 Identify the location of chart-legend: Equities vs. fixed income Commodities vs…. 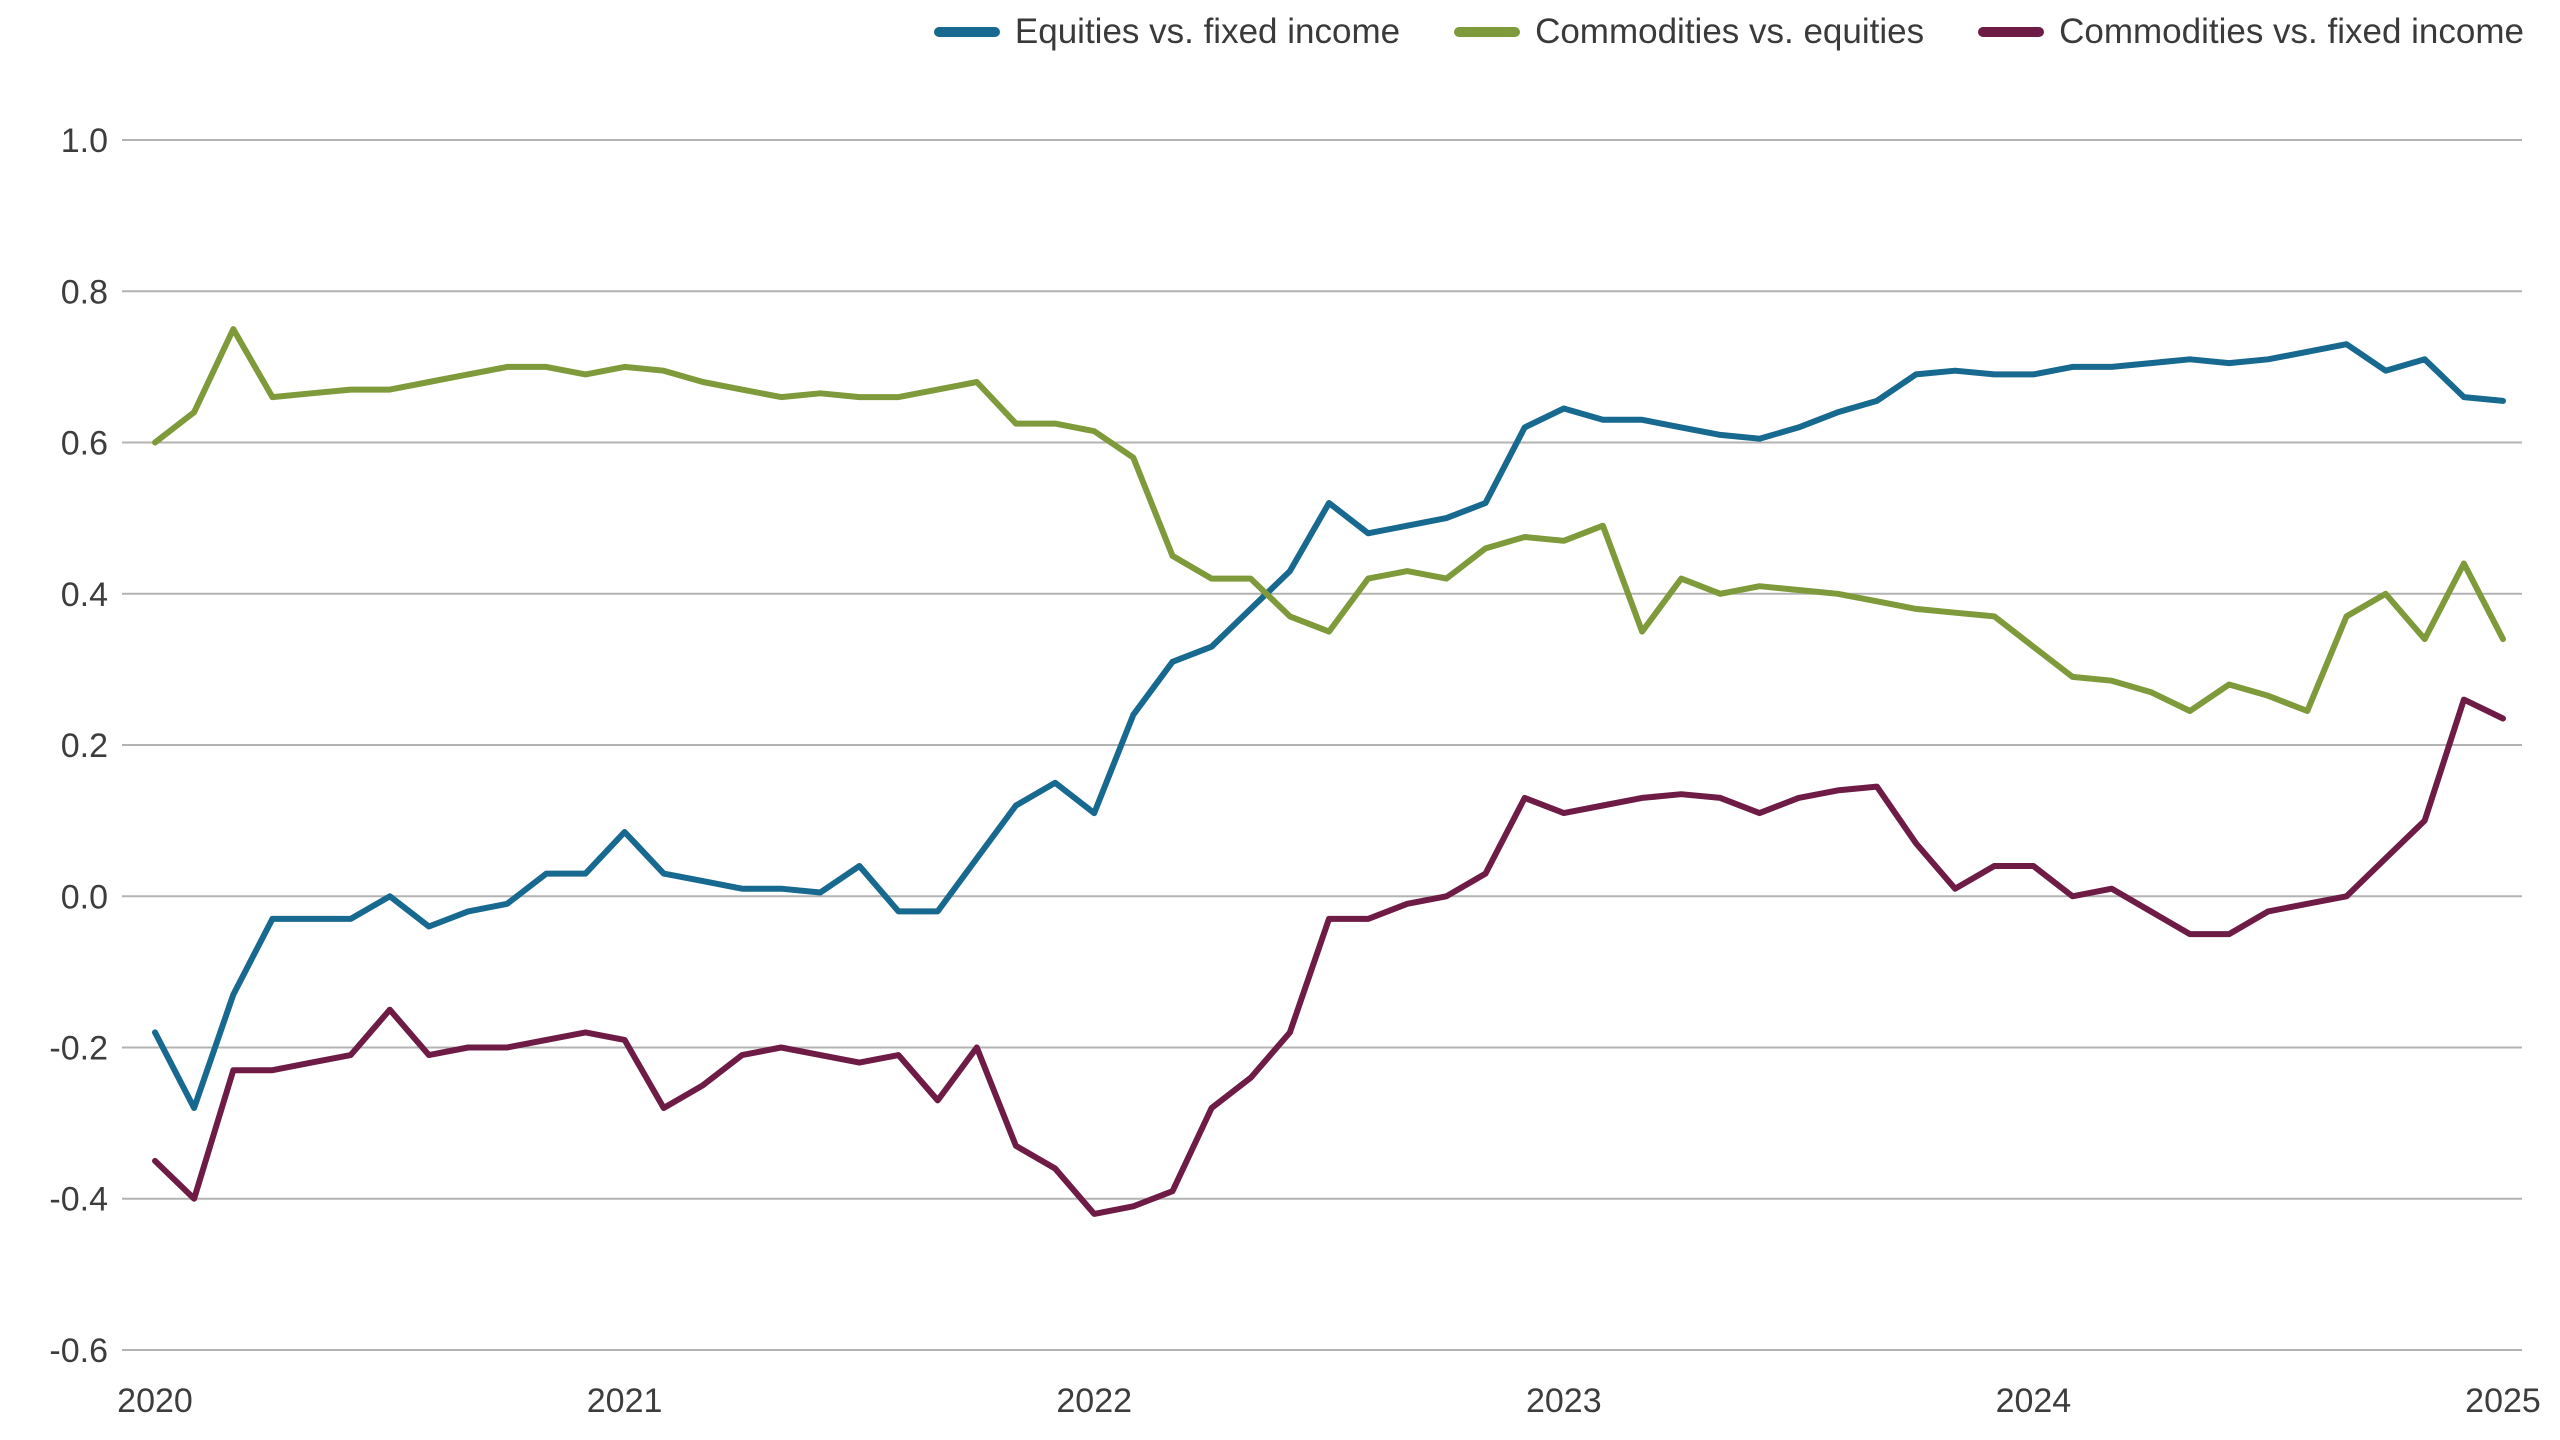
(1728, 32).